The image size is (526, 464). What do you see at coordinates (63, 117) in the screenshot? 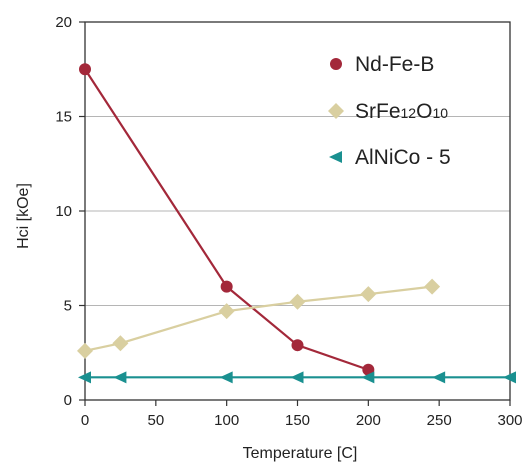
I see `y-tick-label: 15` at bounding box center [63, 117].